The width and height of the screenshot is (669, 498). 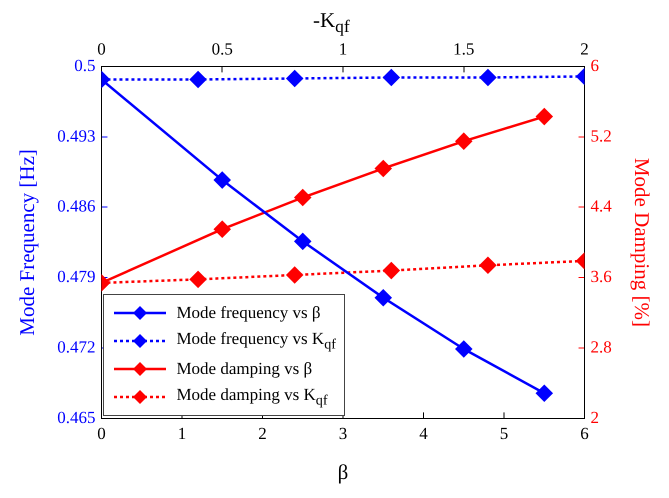 I want to click on y-axis-title: Mode Frequency [Hz], so click(x=27, y=242).